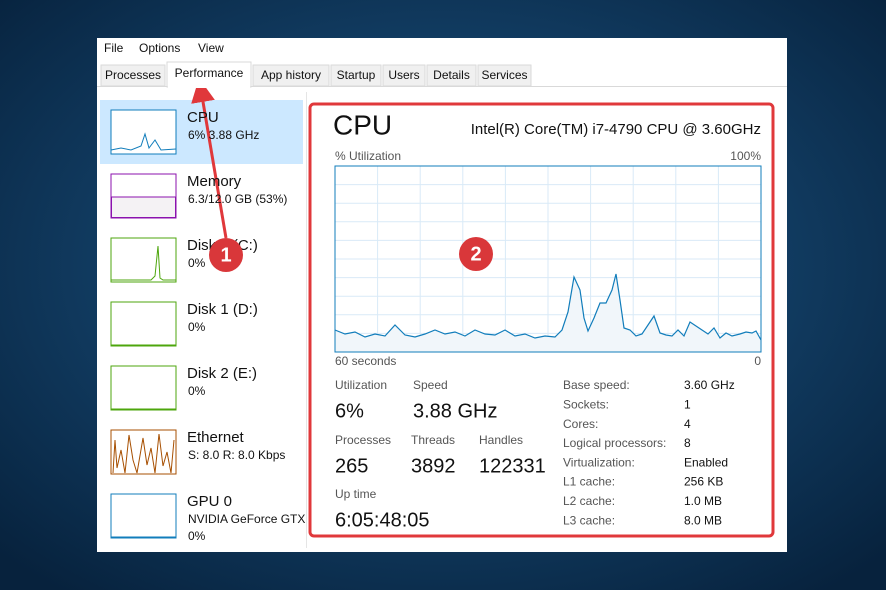 The width and height of the screenshot is (886, 590). Describe the element at coordinates (512, 466) in the screenshot. I see `stat-value: 122331` at that location.